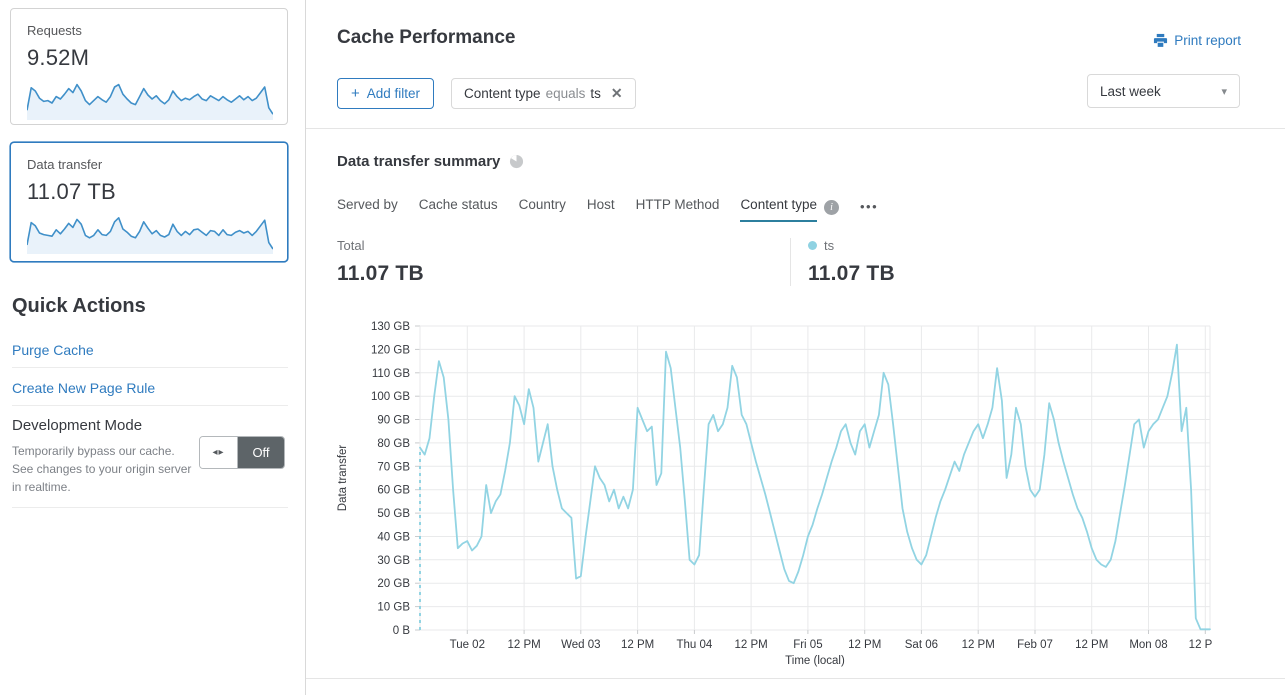  Describe the element at coordinates (393, 608) in the screenshot. I see `svg-text: 10 GB` at that location.